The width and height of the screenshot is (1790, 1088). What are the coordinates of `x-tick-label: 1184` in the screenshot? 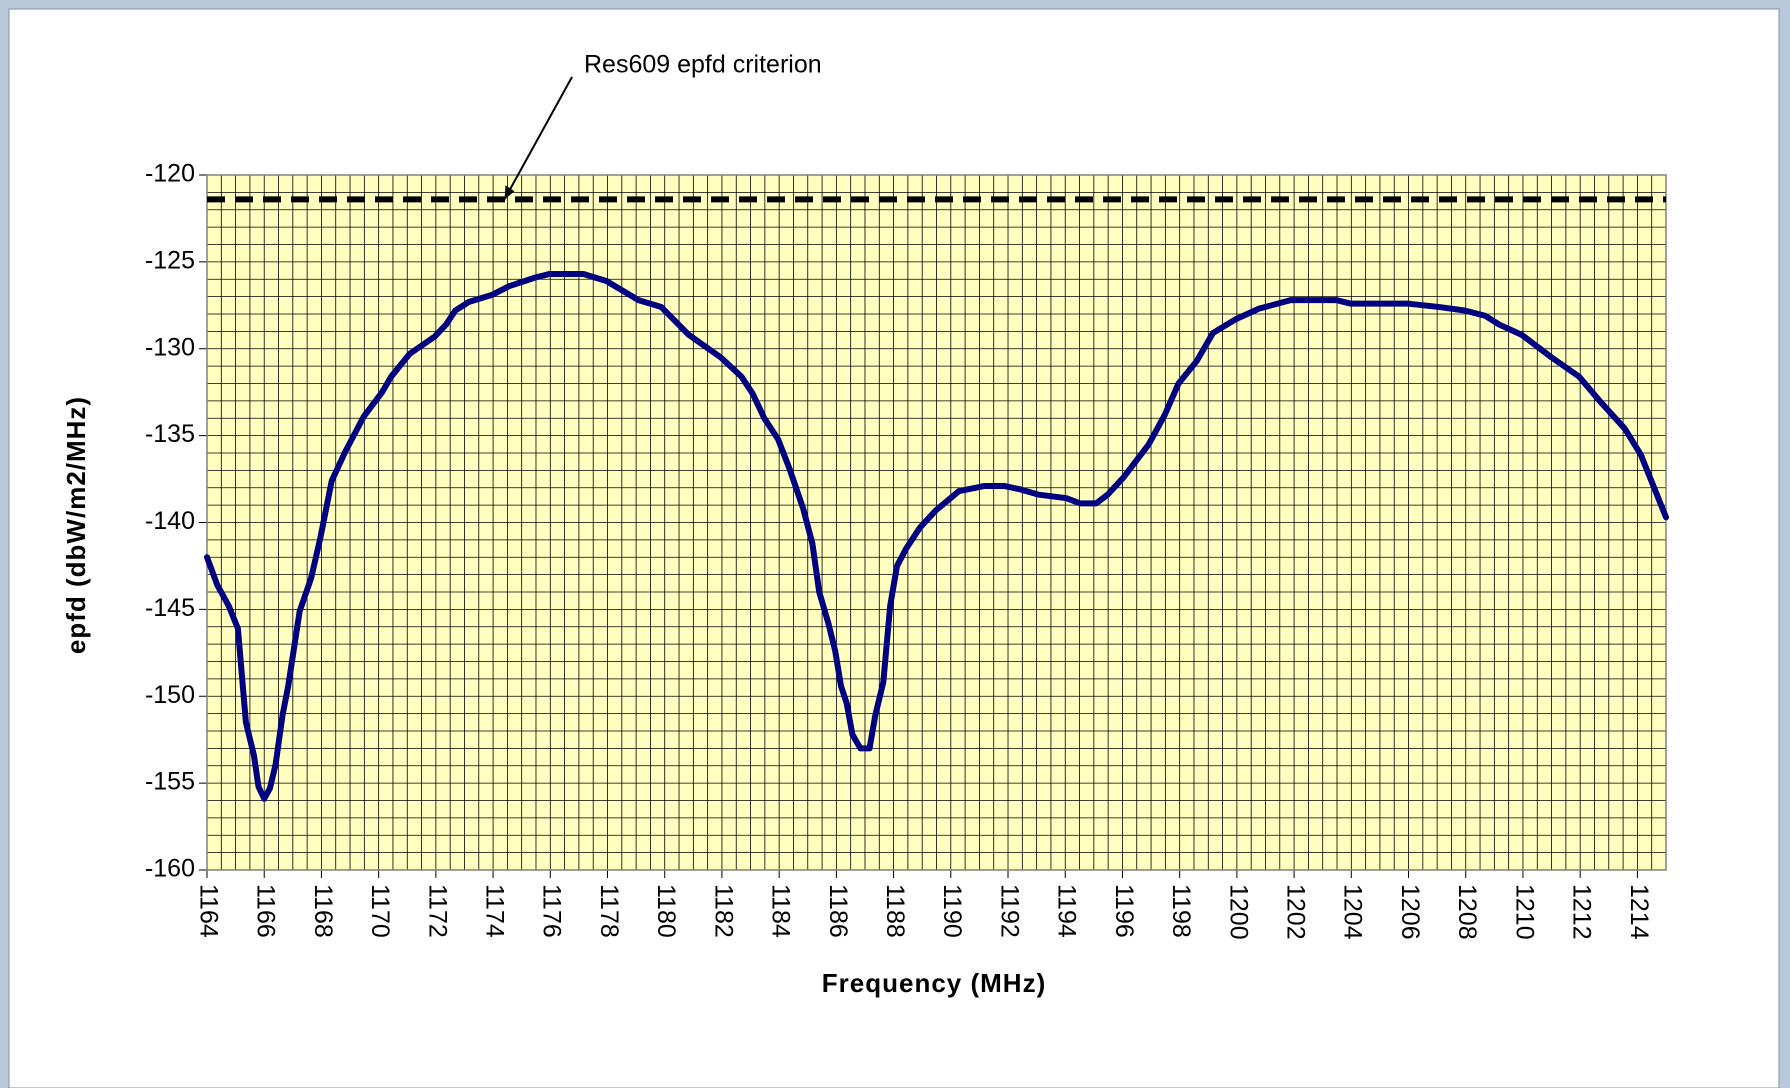 It's located at (781, 911).